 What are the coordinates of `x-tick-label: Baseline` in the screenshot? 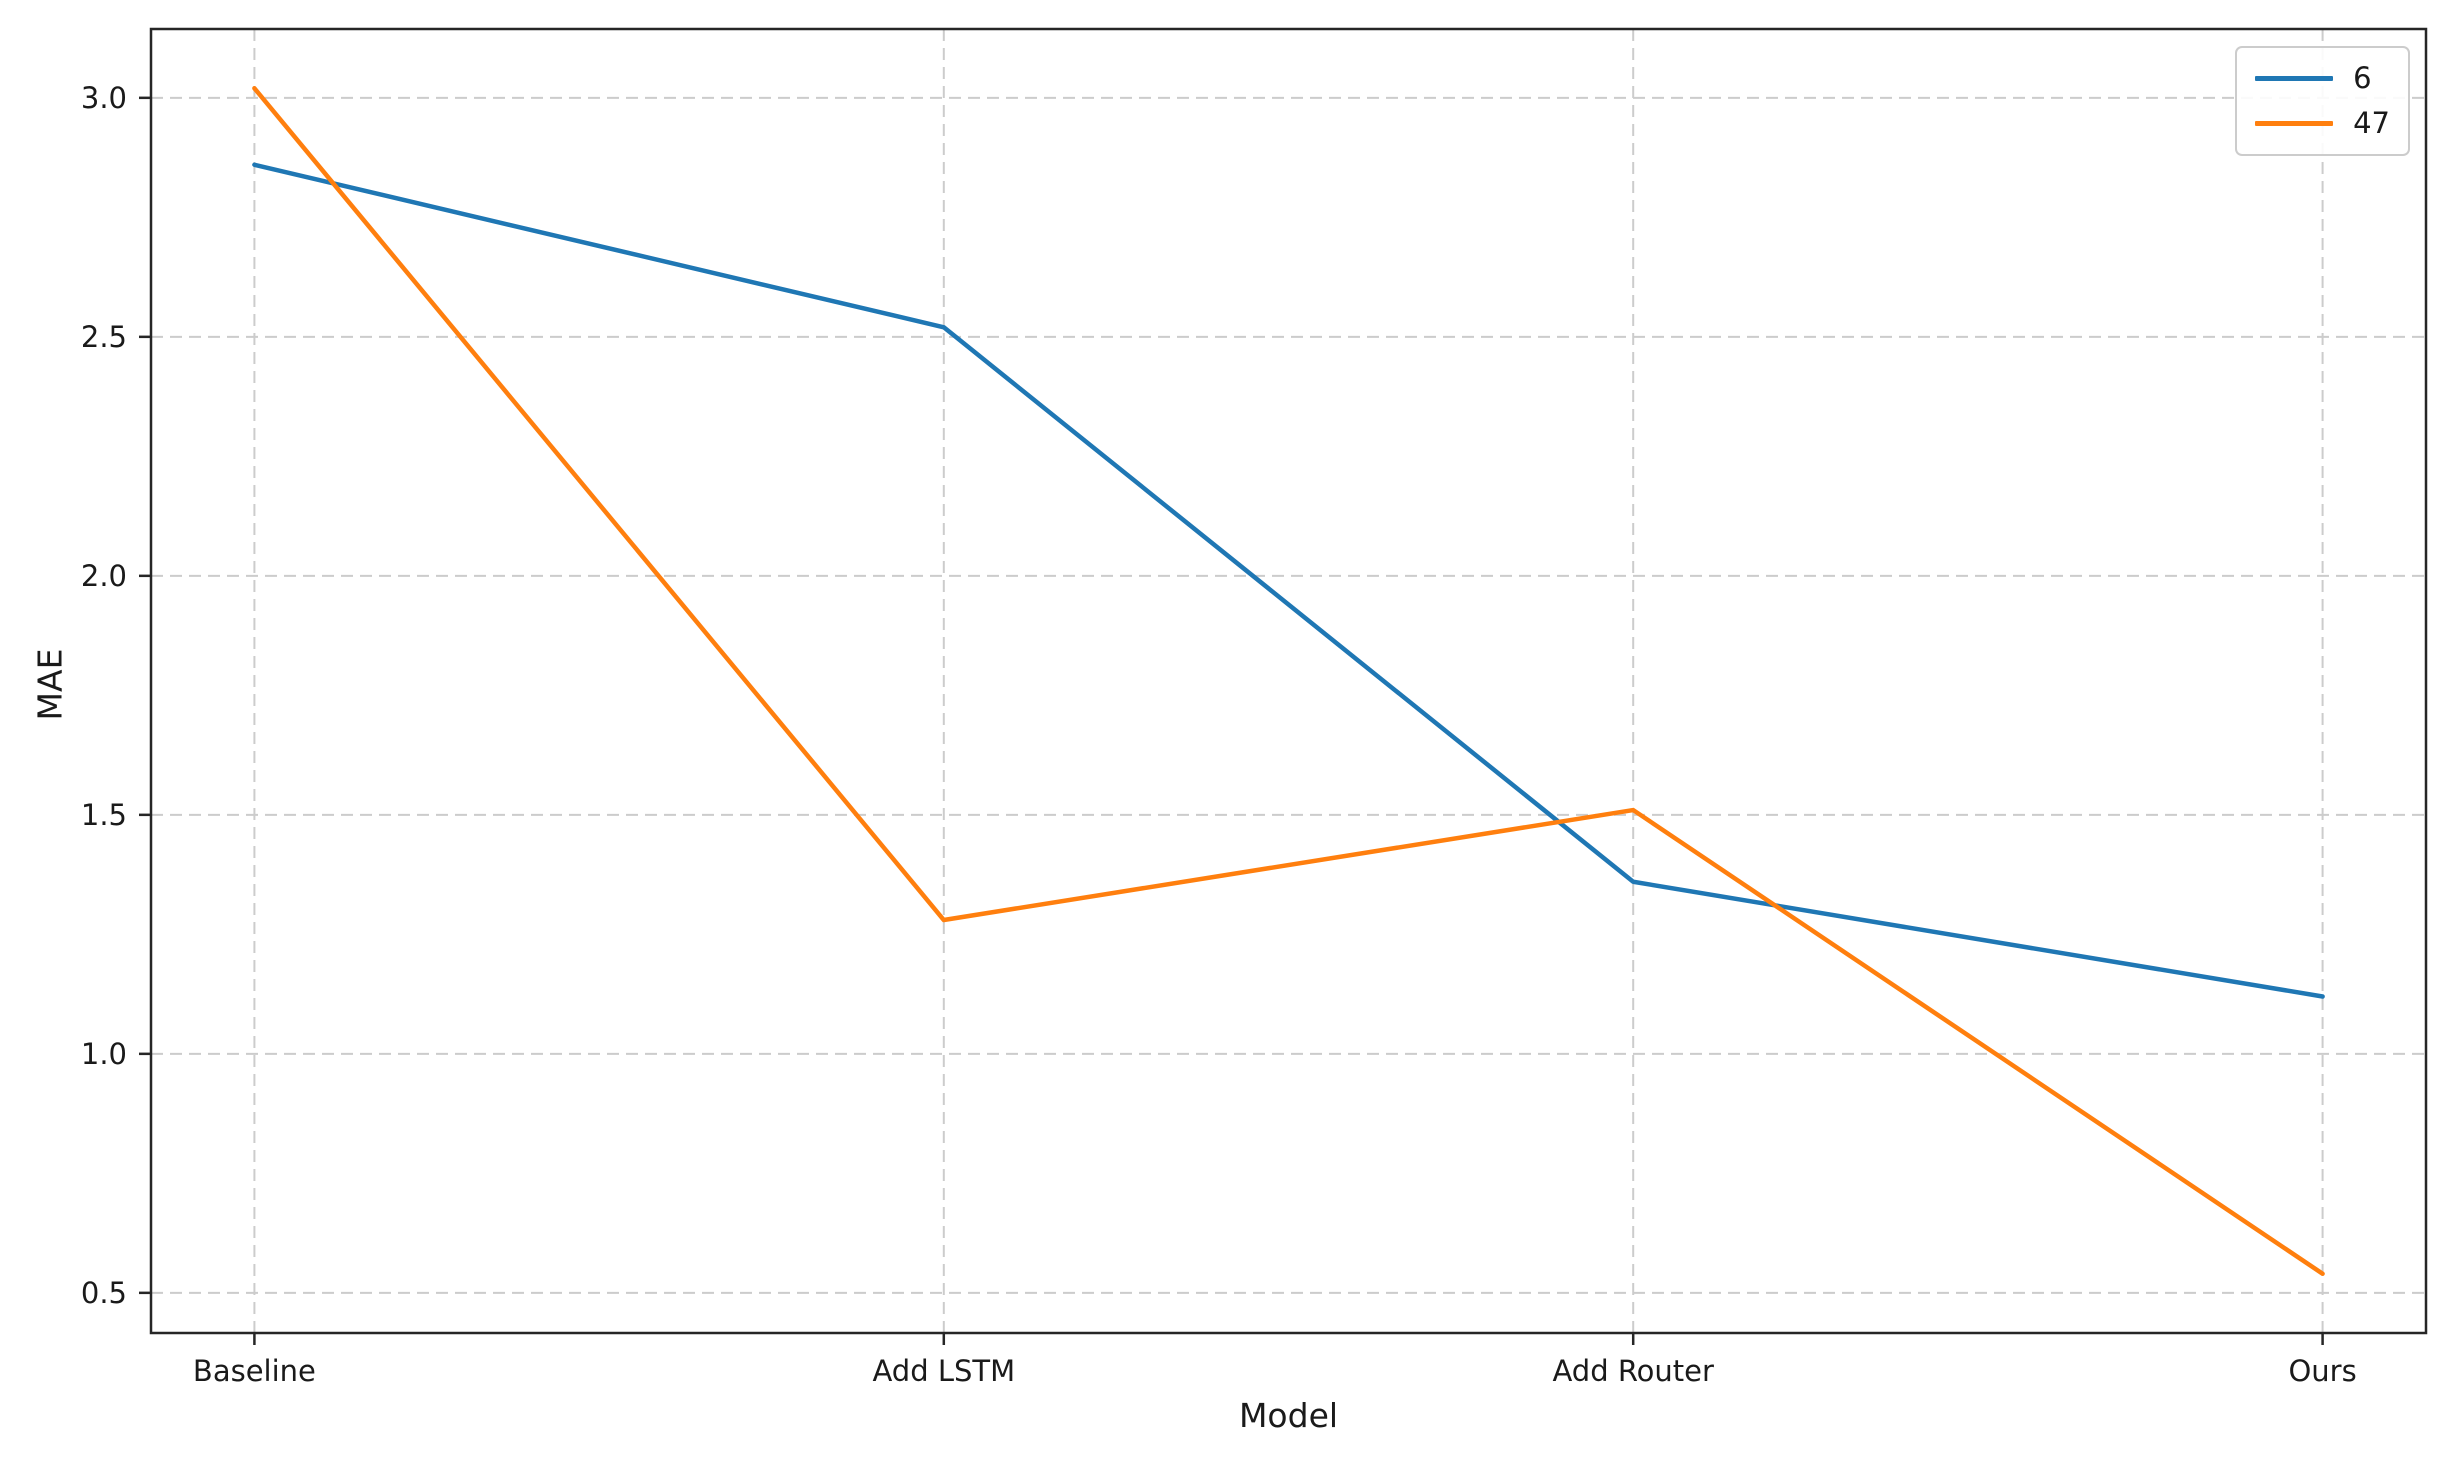 It's located at (254, 1371).